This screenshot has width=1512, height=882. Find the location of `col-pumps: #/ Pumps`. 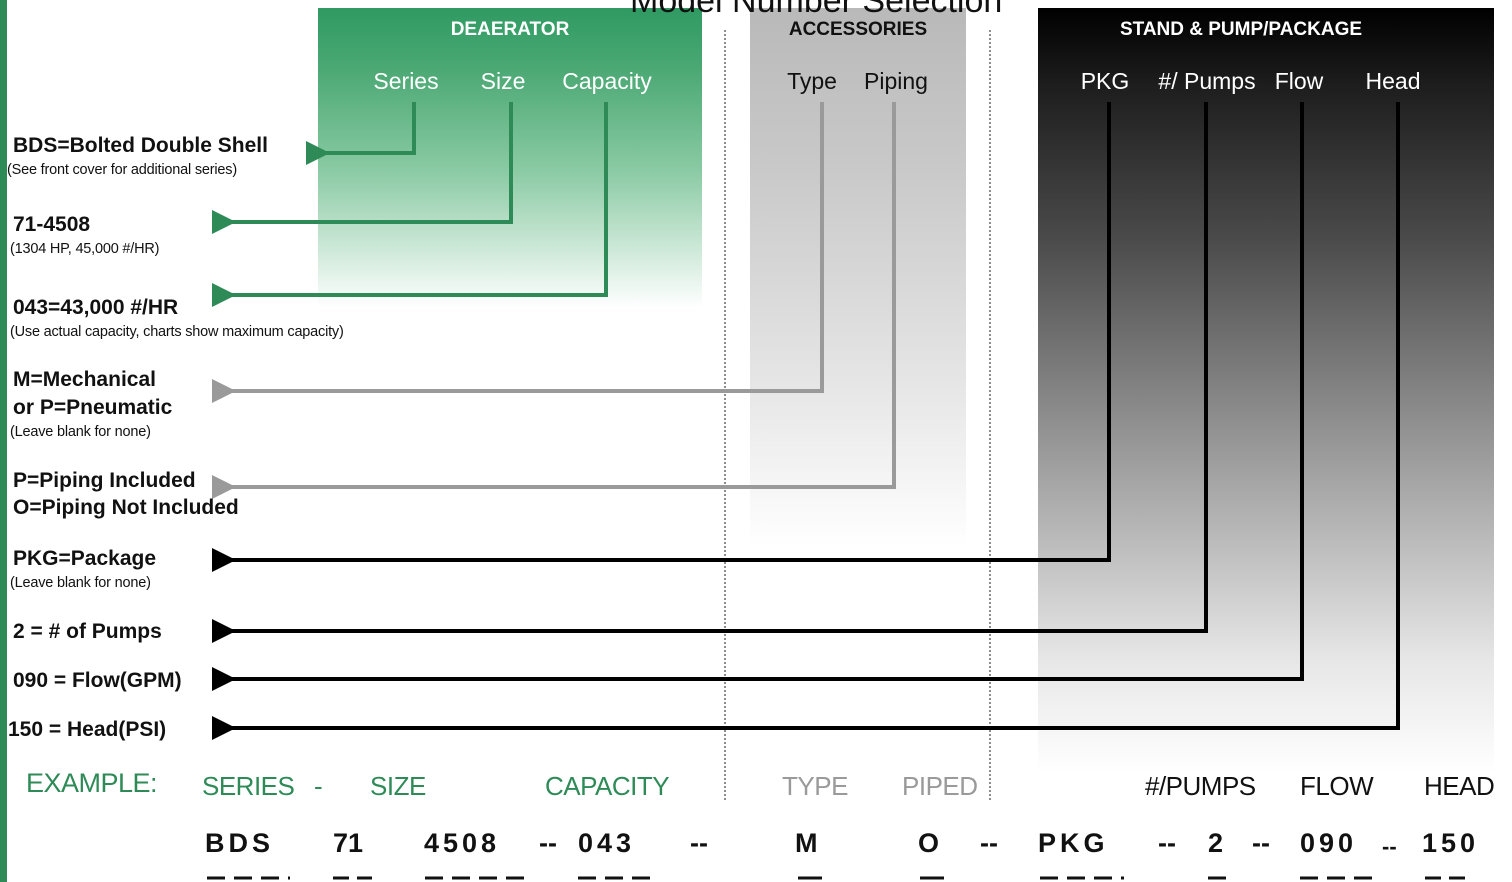

col-pumps: #/ Pumps is located at coordinates (1207, 81).